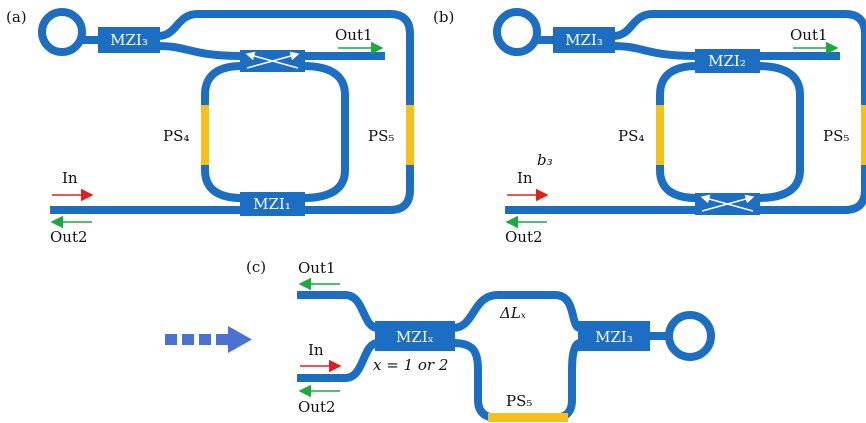  Describe the element at coordinates (208, 339) in the screenshot. I see `dashed-arrow` at that location.